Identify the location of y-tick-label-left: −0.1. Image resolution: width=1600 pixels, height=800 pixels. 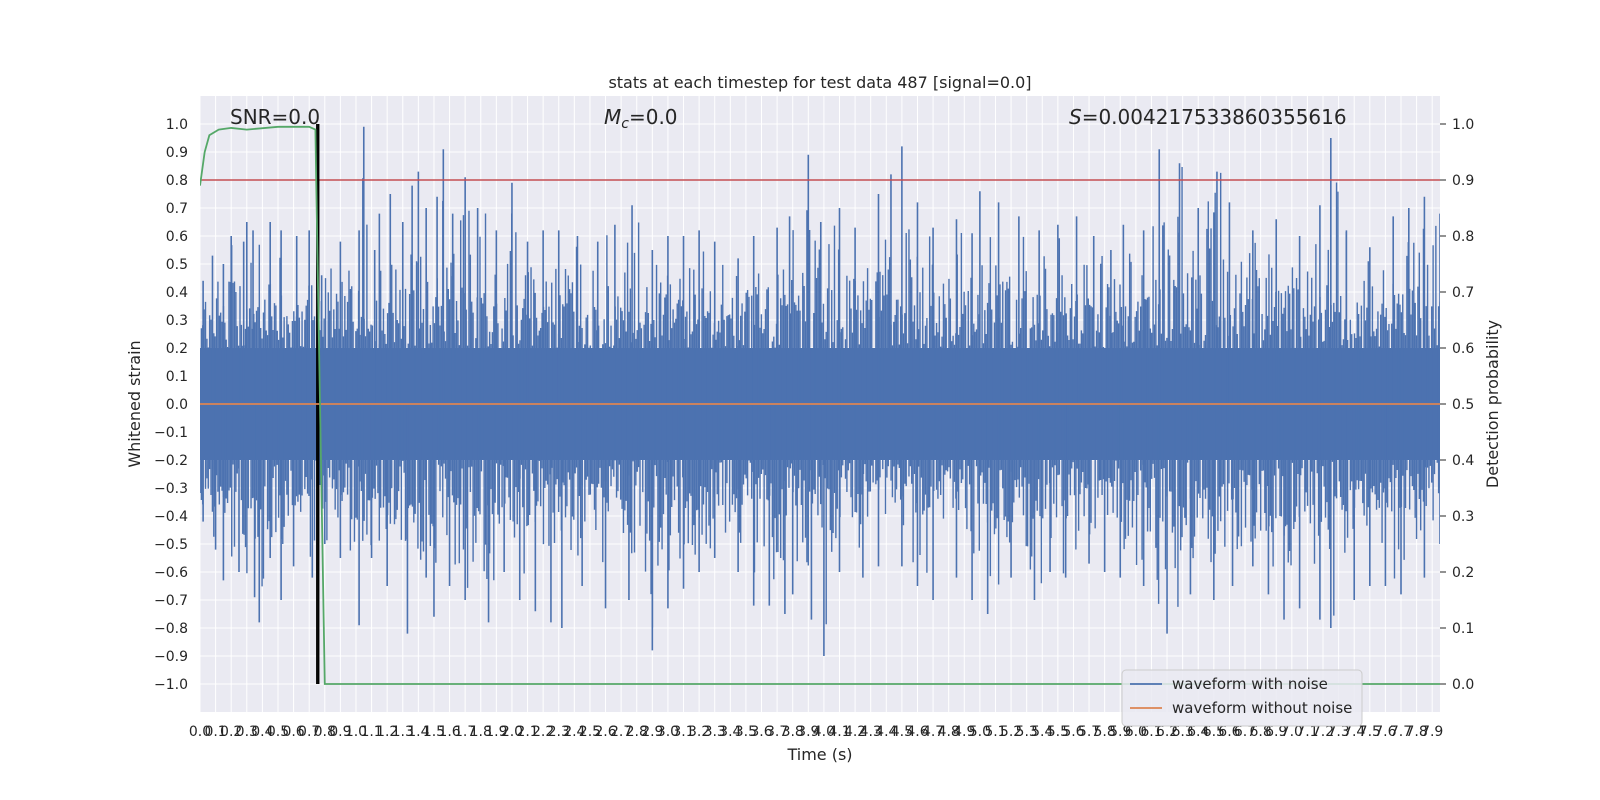
(171, 433).